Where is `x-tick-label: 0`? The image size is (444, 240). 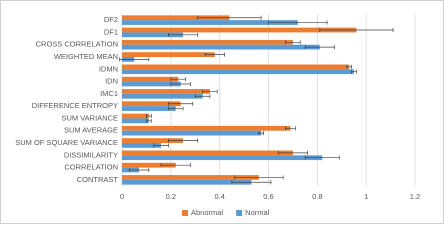
x-tick-label: 0 is located at coordinates (122, 196).